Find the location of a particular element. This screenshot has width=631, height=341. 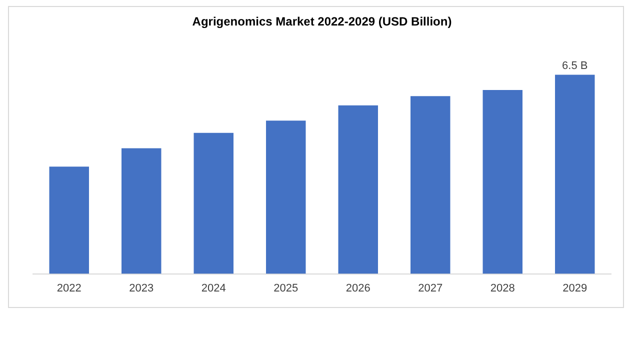

x-tick-label: 2024 is located at coordinates (213, 288).